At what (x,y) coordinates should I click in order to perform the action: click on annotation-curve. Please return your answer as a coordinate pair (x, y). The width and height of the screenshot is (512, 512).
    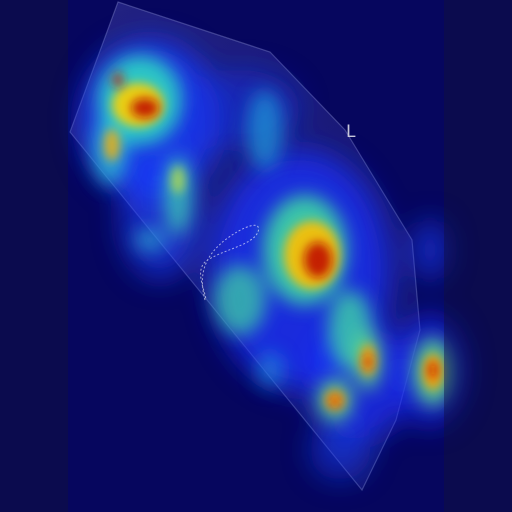
    Looking at the image, I should click on (230, 262).